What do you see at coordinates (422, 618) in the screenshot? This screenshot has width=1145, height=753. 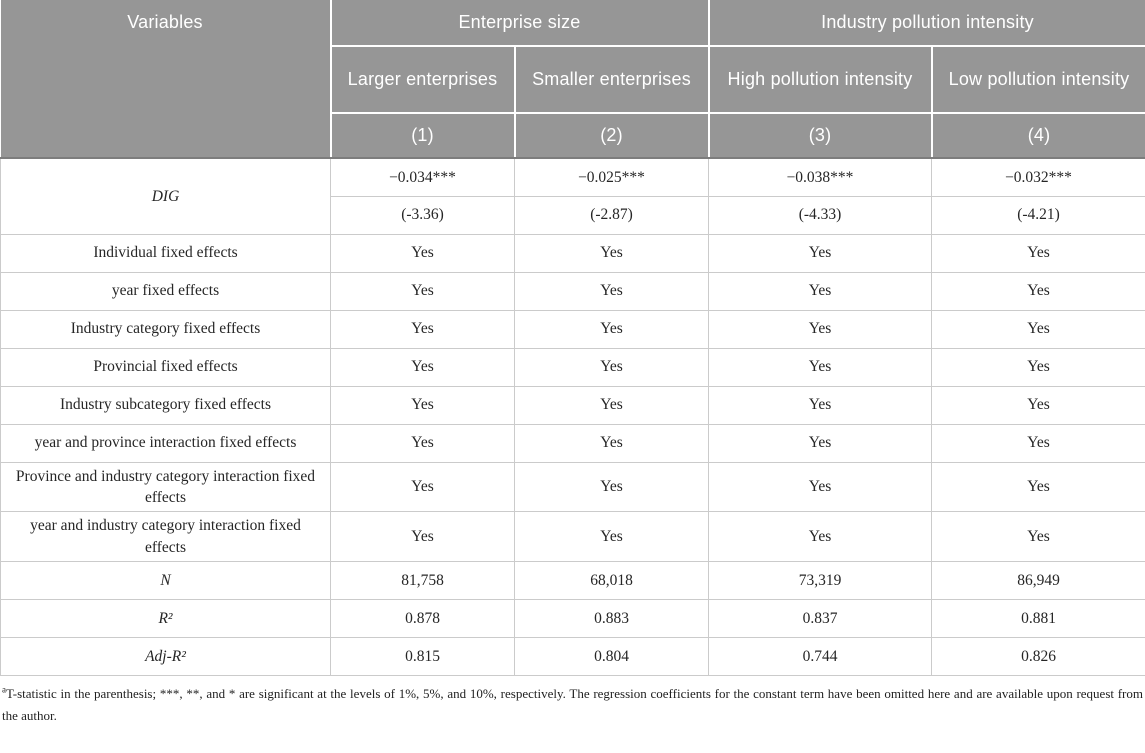 I see `row-value: 0.878` at bounding box center [422, 618].